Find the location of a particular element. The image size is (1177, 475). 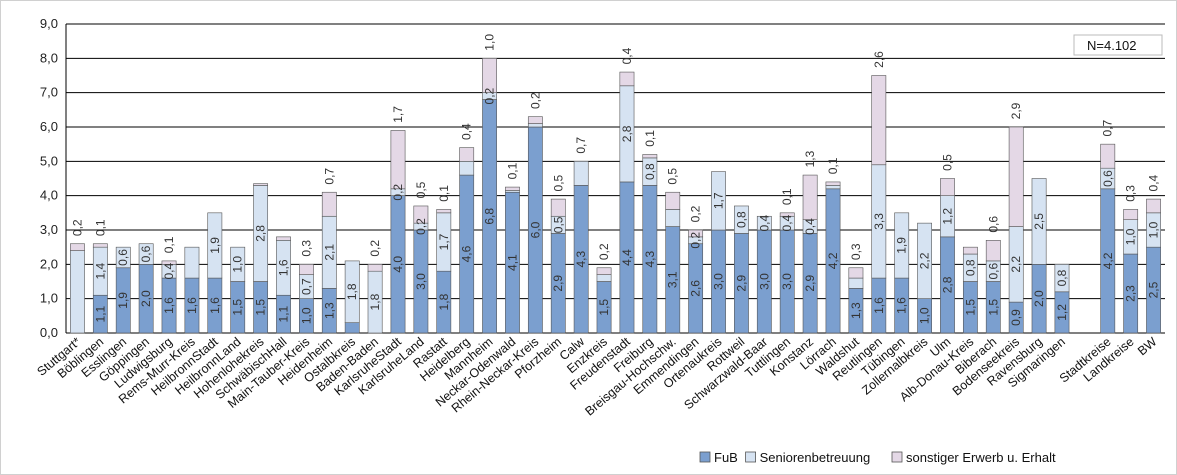

data-label: 0,1 is located at coordinates (650, 138).